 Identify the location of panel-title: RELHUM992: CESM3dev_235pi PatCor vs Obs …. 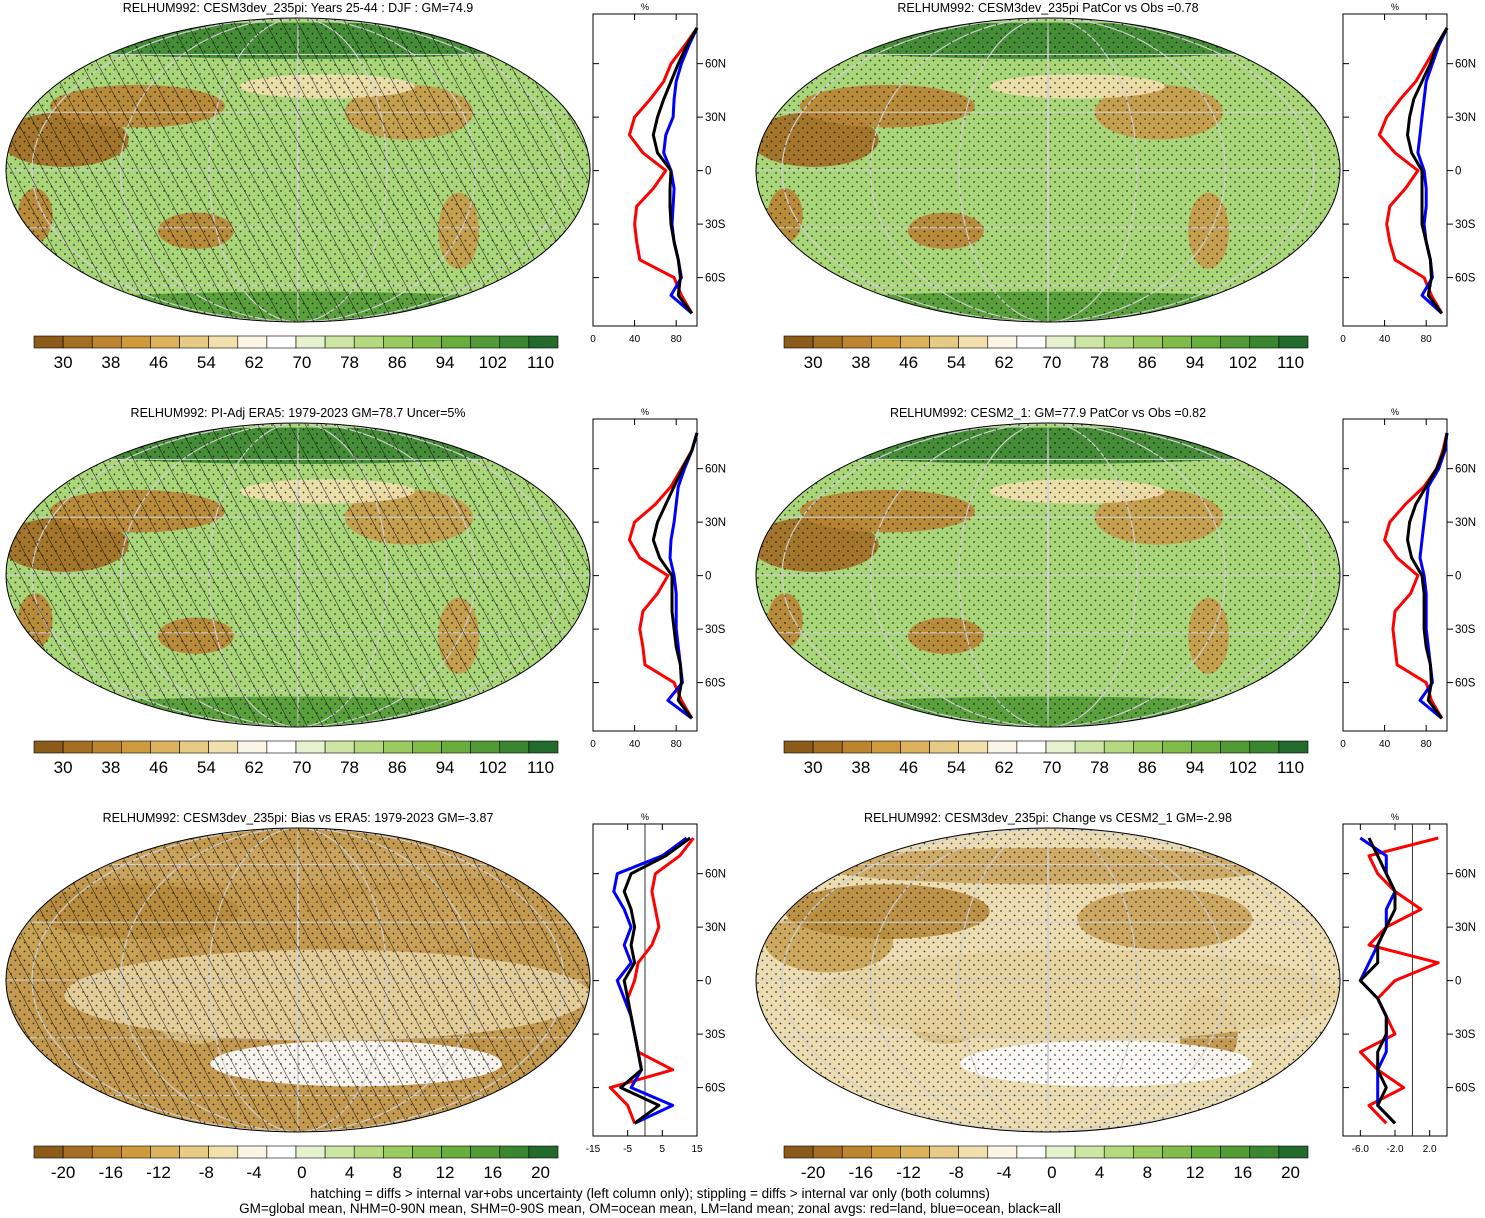
(1047, 8).